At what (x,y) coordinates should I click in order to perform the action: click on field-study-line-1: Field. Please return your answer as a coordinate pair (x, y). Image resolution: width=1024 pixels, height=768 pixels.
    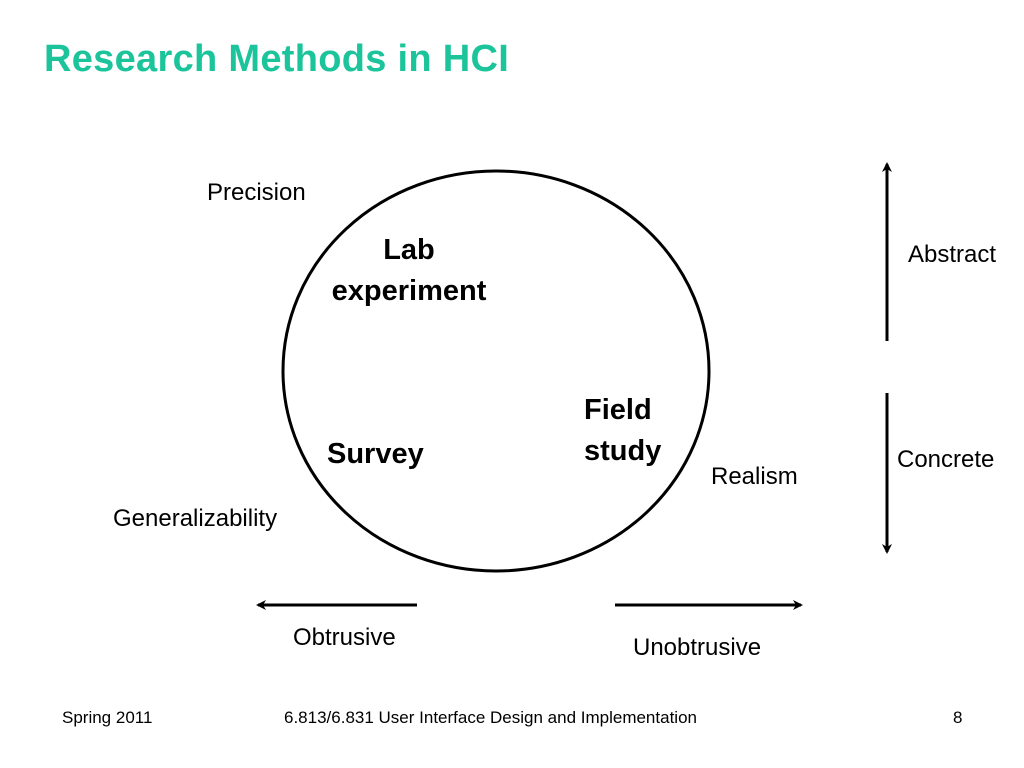
    Looking at the image, I should click on (618, 410).